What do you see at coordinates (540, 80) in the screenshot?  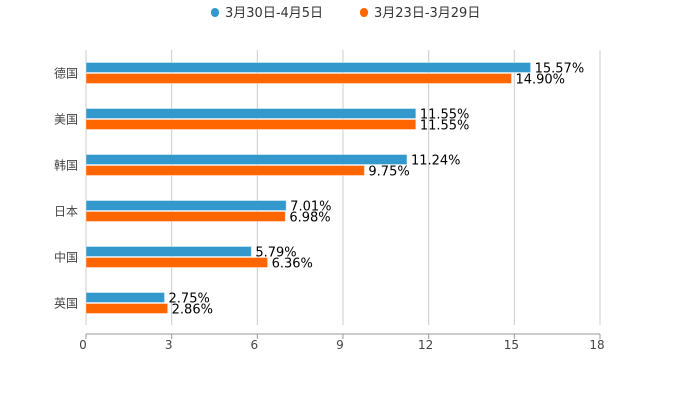 I see `data-label: 14.90%` at bounding box center [540, 80].